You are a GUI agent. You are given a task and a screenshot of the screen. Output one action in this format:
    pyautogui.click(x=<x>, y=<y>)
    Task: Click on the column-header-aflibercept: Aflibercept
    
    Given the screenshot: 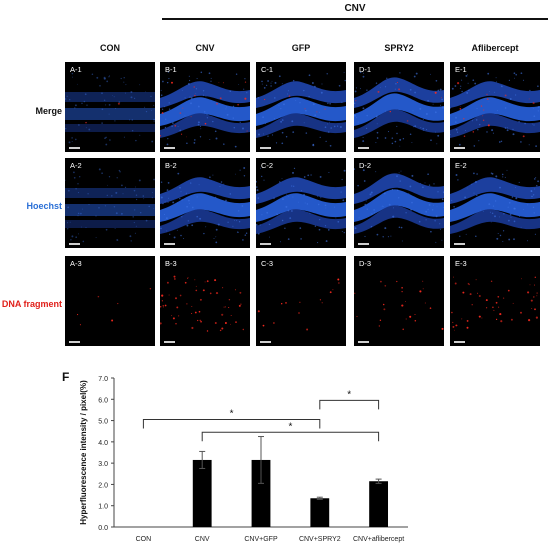 What is the action you would take?
    pyautogui.click(x=495, y=48)
    